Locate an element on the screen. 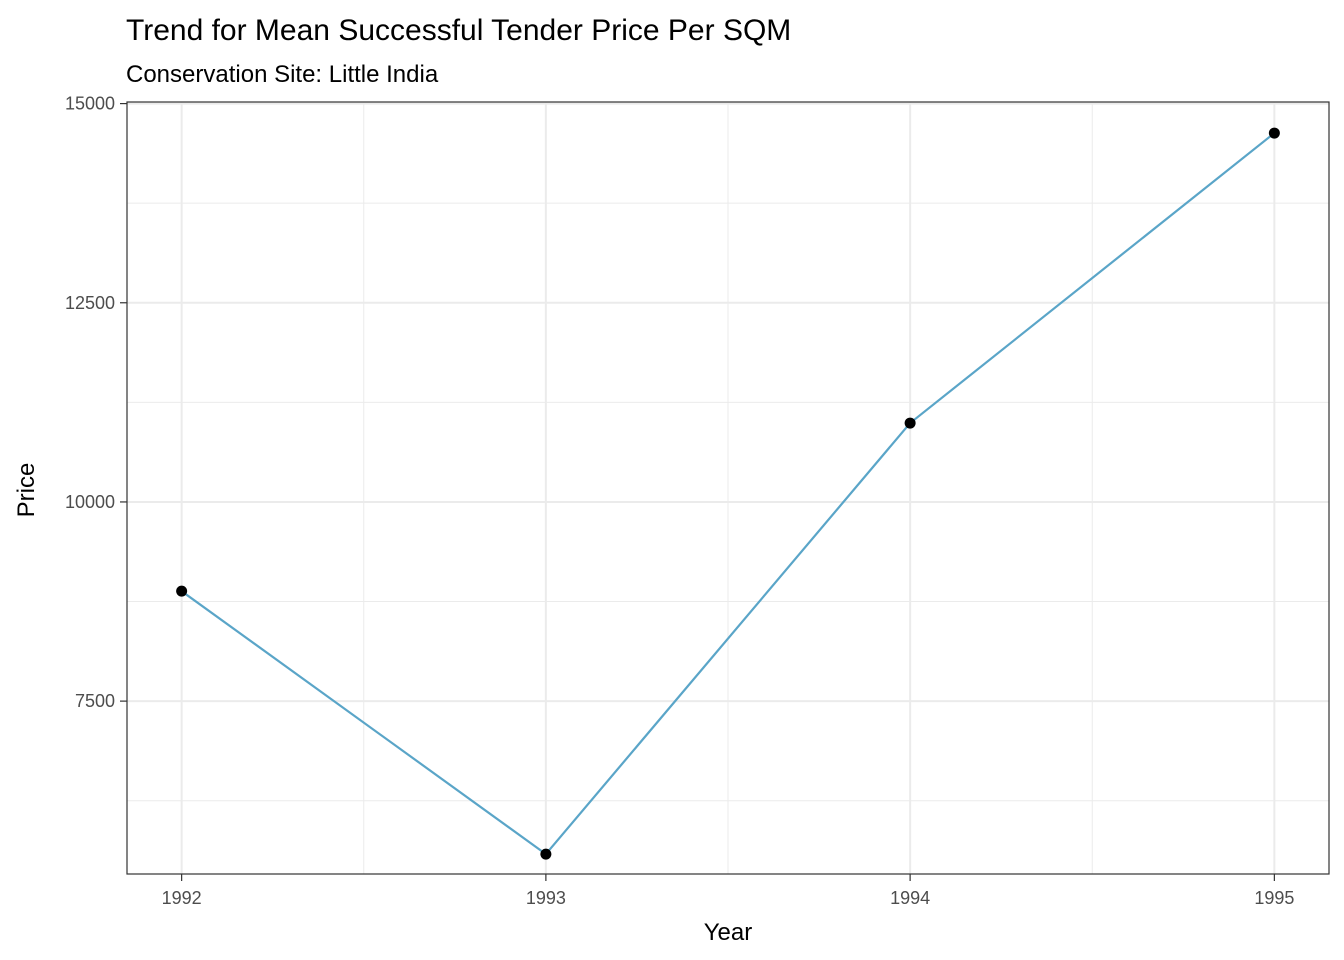 This screenshot has height=960, width=1344. x-tick-label: 1994 is located at coordinates (910, 898).